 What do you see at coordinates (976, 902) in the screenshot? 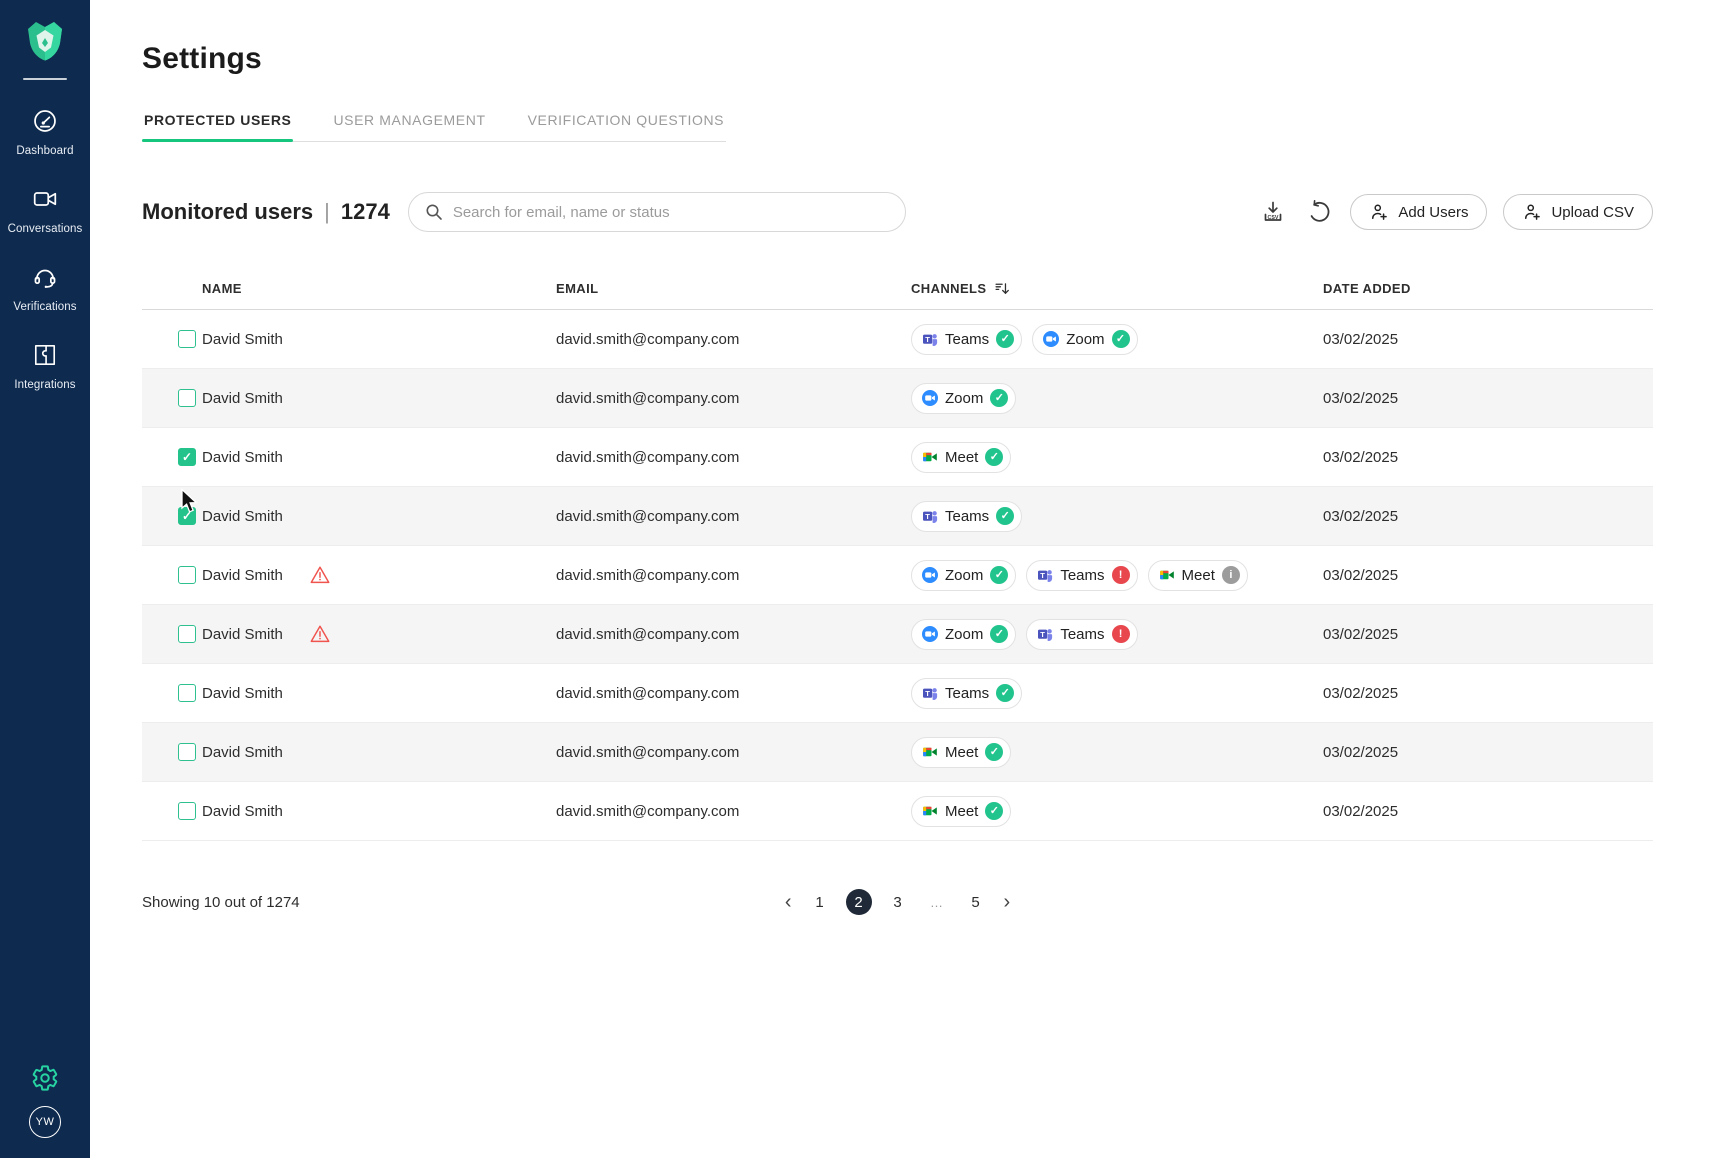
I see `pagination-page-5: 5` at bounding box center [976, 902].